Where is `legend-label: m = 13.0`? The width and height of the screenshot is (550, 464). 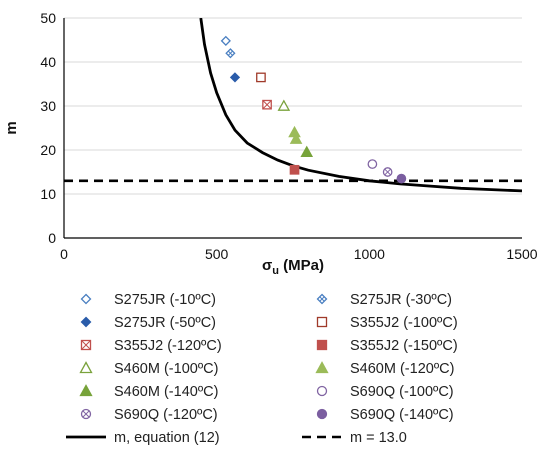 legend-label: m = 13.0 is located at coordinates (378, 438).